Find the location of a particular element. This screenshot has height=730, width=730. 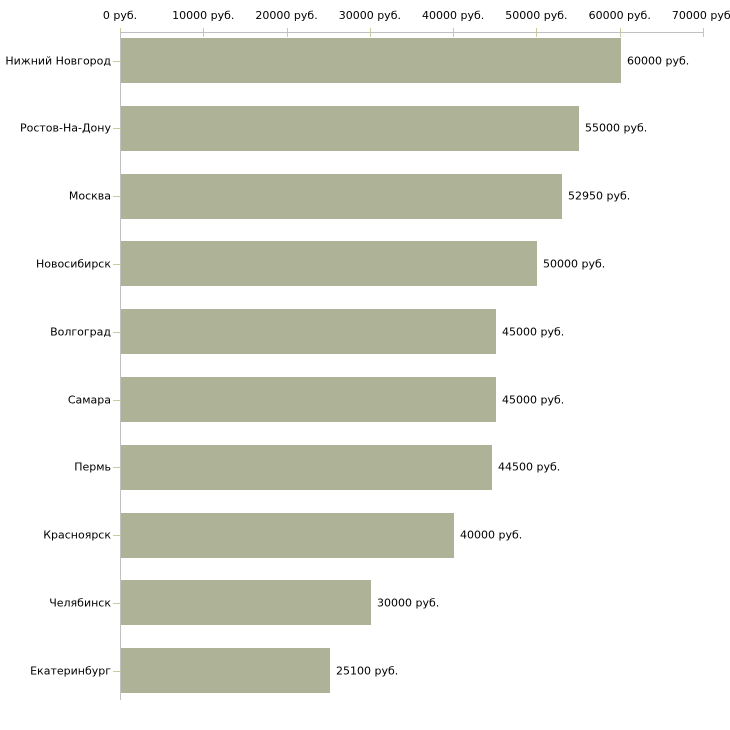

x-axis-tick-label: 40000 руб. is located at coordinates (453, 15).